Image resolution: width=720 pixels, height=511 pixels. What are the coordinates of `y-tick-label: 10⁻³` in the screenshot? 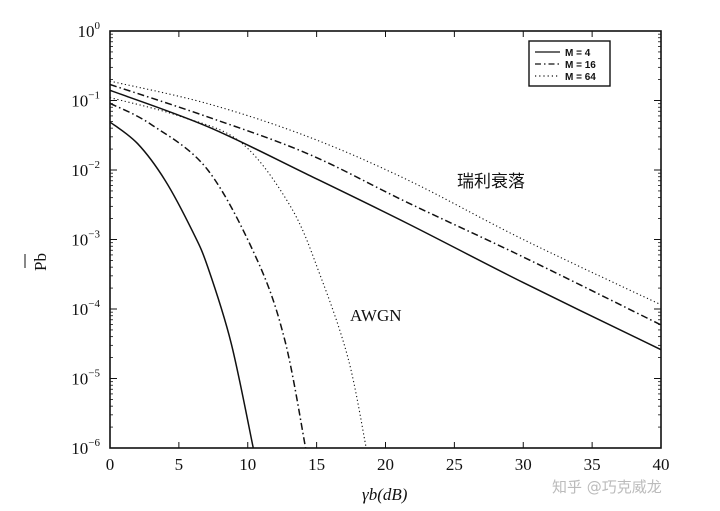 It's located at (85, 239).